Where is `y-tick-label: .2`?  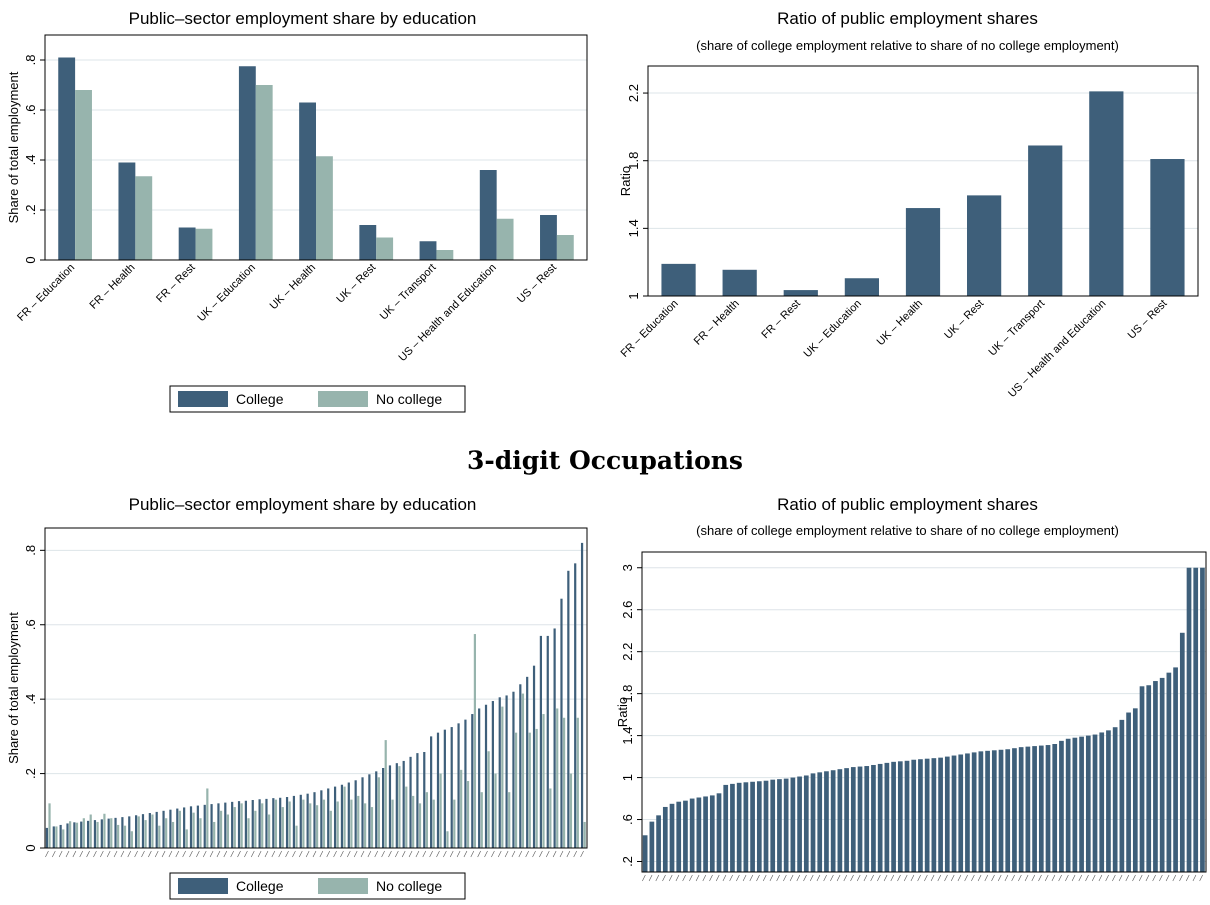 y-tick-label: .2 is located at coordinates (30, 210).